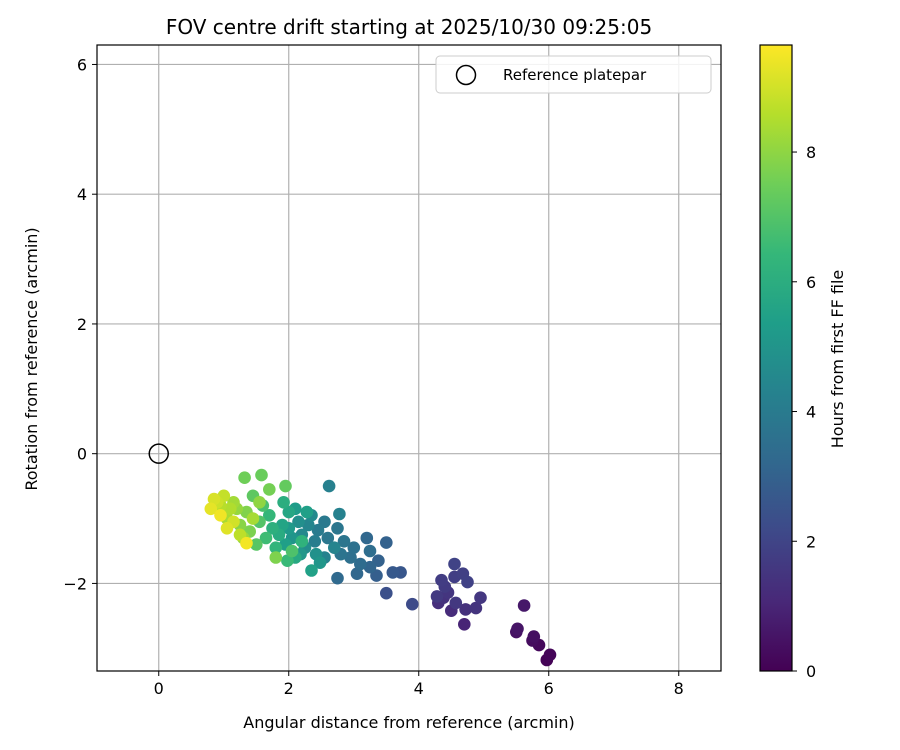  What do you see at coordinates (31, 358) in the screenshot?
I see `y-axis-label: Rotation from reference (arcmin)` at bounding box center [31, 358].